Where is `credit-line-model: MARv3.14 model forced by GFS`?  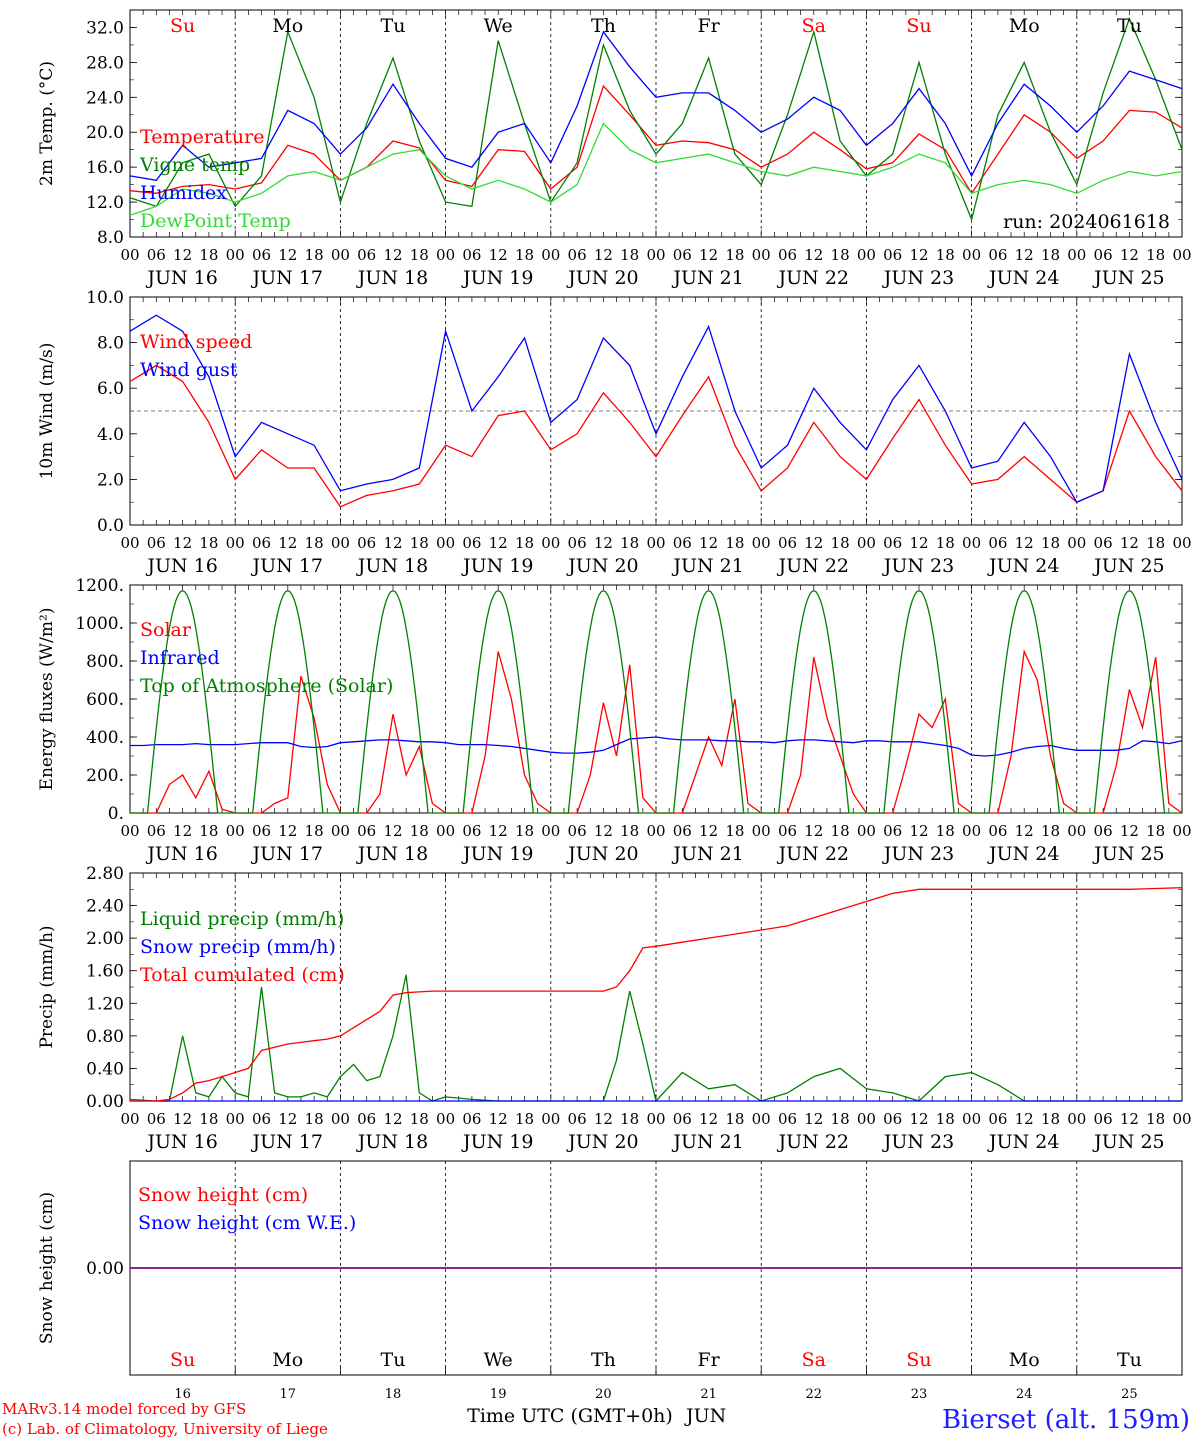
credit-line-model: MARv3.14 model forced by GFS is located at coordinates (124, 1409).